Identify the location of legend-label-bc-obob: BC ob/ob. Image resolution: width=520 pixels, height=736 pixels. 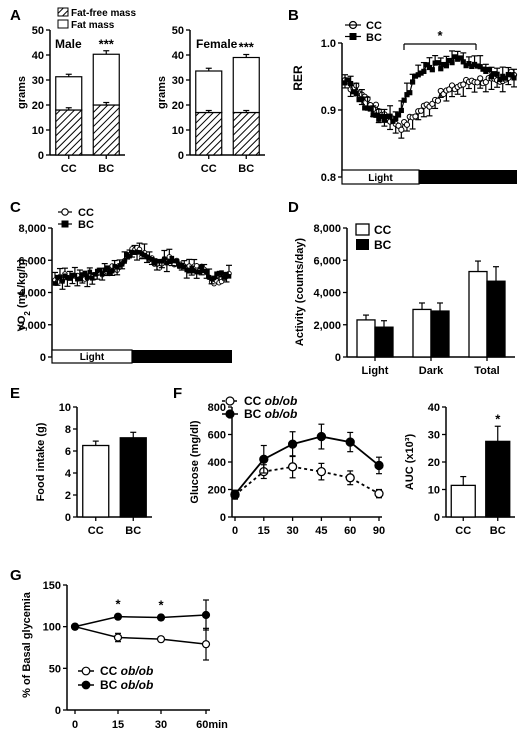
(270, 414).